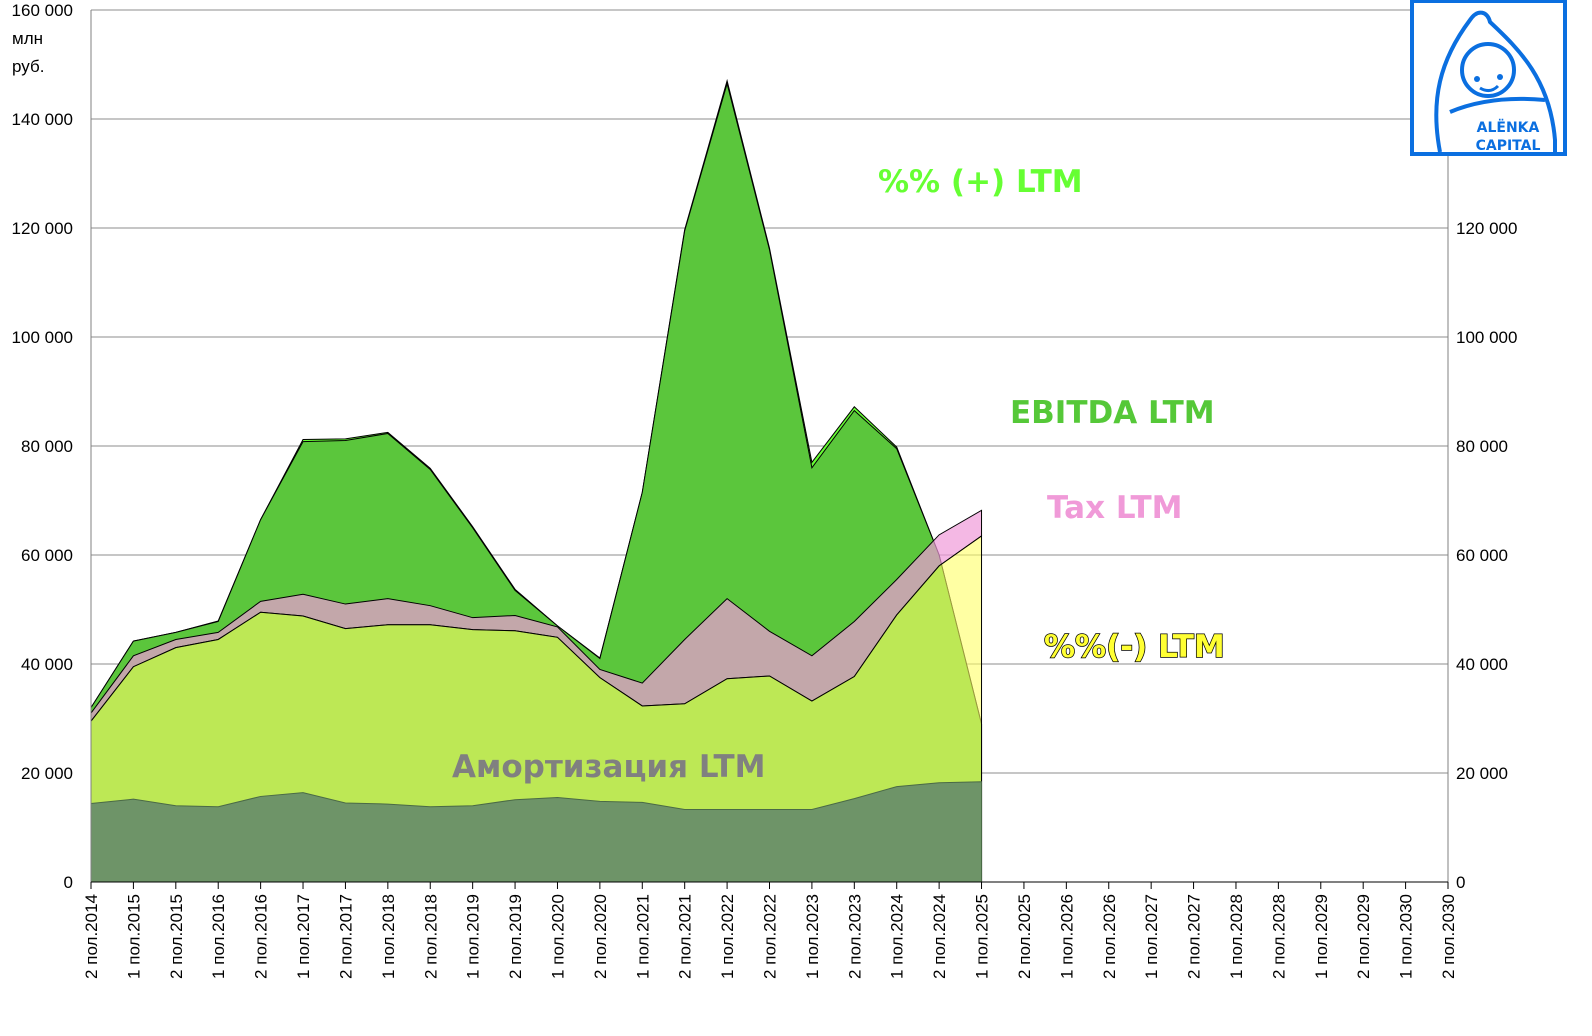  I want to click on y-tick-label: 0, so click(68, 882).